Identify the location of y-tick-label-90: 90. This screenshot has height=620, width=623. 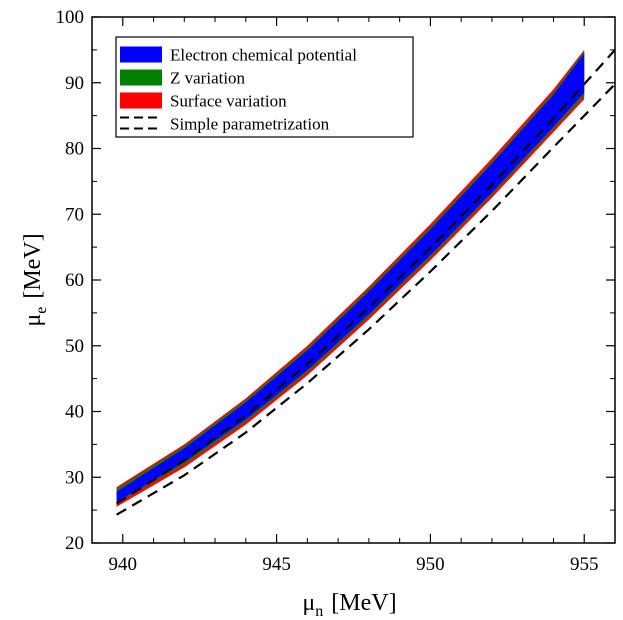
(74, 83).